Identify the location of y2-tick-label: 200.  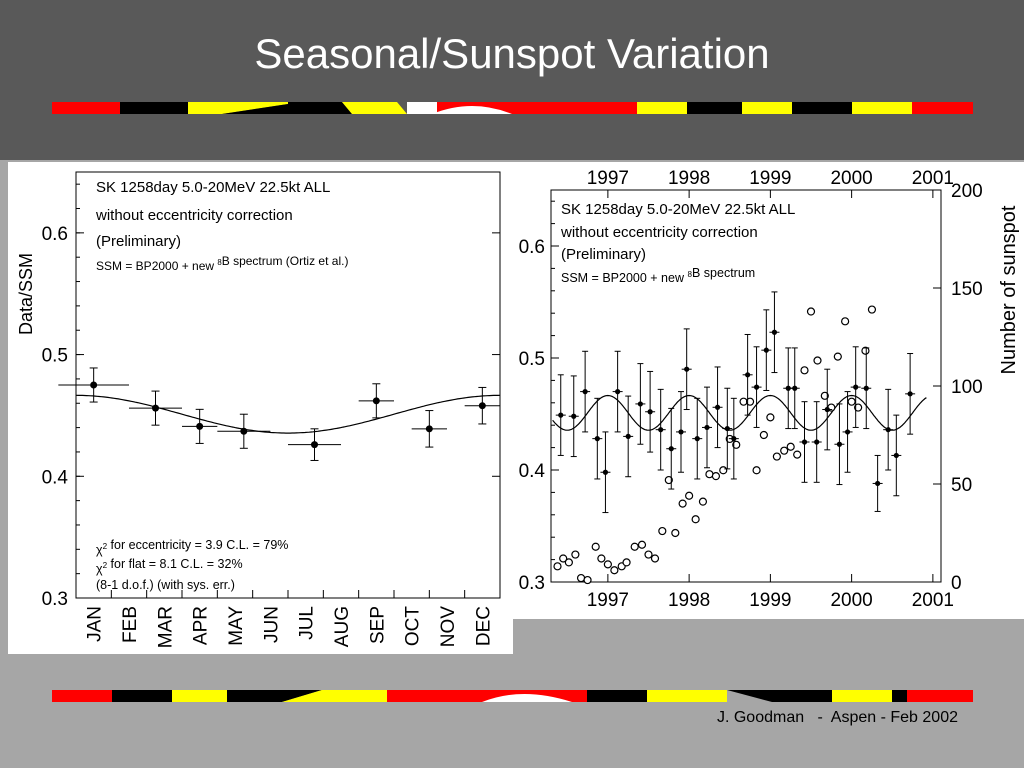
(967, 191).